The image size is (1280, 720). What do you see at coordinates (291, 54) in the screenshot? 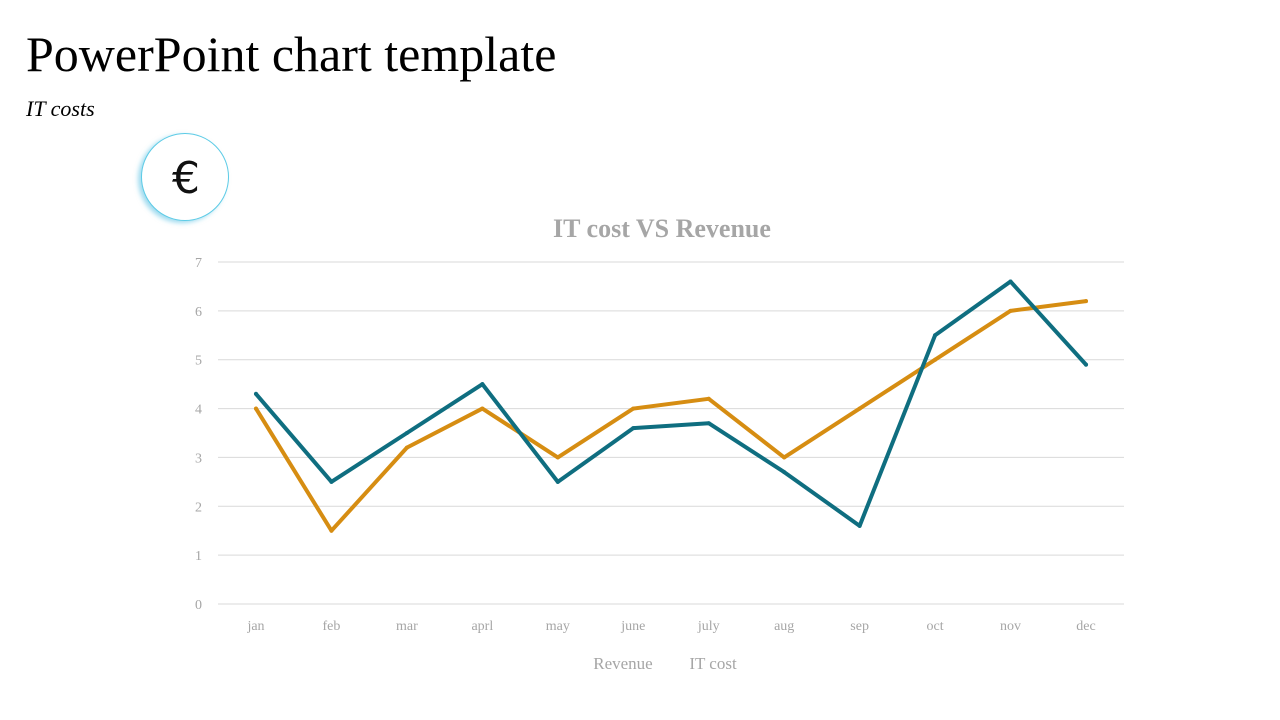
I see `page-title: PowerPoint chart template` at bounding box center [291, 54].